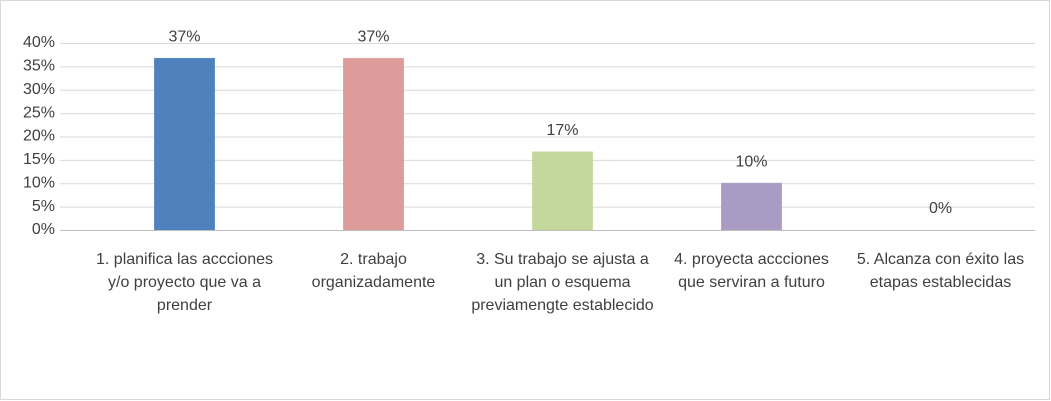  What do you see at coordinates (39, 136) in the screenshot?
I see `y-tick-label: 20%` at bounding box center [39, 136].